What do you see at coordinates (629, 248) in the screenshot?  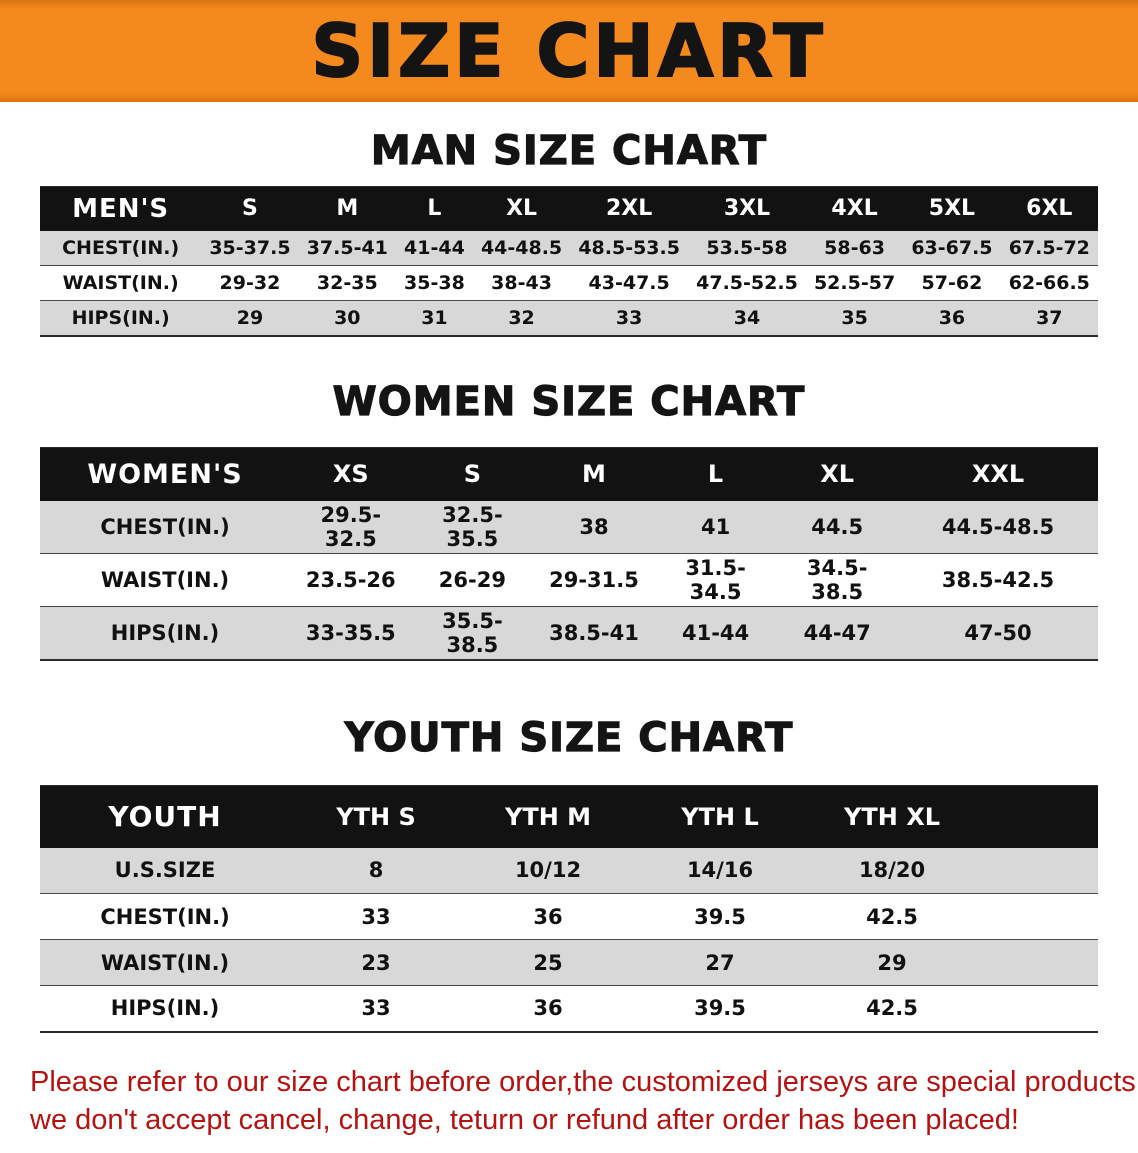 I see `value-cell: 48.5-53.5` at bounding box center [629, 248].